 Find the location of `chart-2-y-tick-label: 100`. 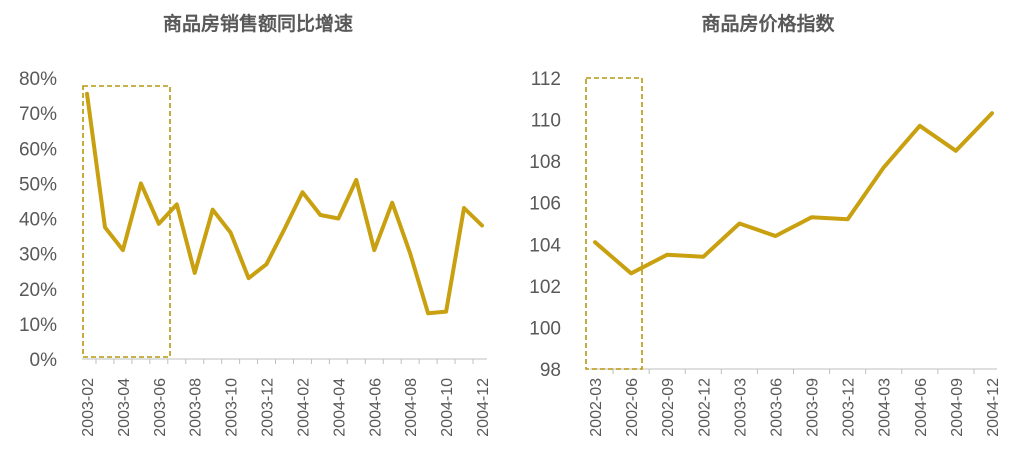

chart-2-y-tick-label: 100 is located at coordinates (545, 328).